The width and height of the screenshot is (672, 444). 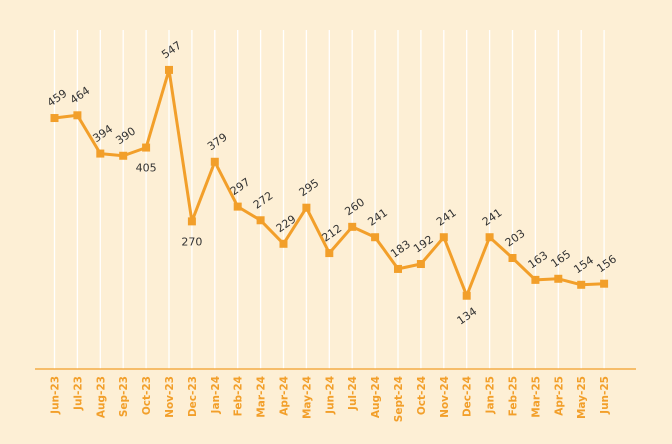 I want to click on data-label: 154, so click(x=583, y=265).